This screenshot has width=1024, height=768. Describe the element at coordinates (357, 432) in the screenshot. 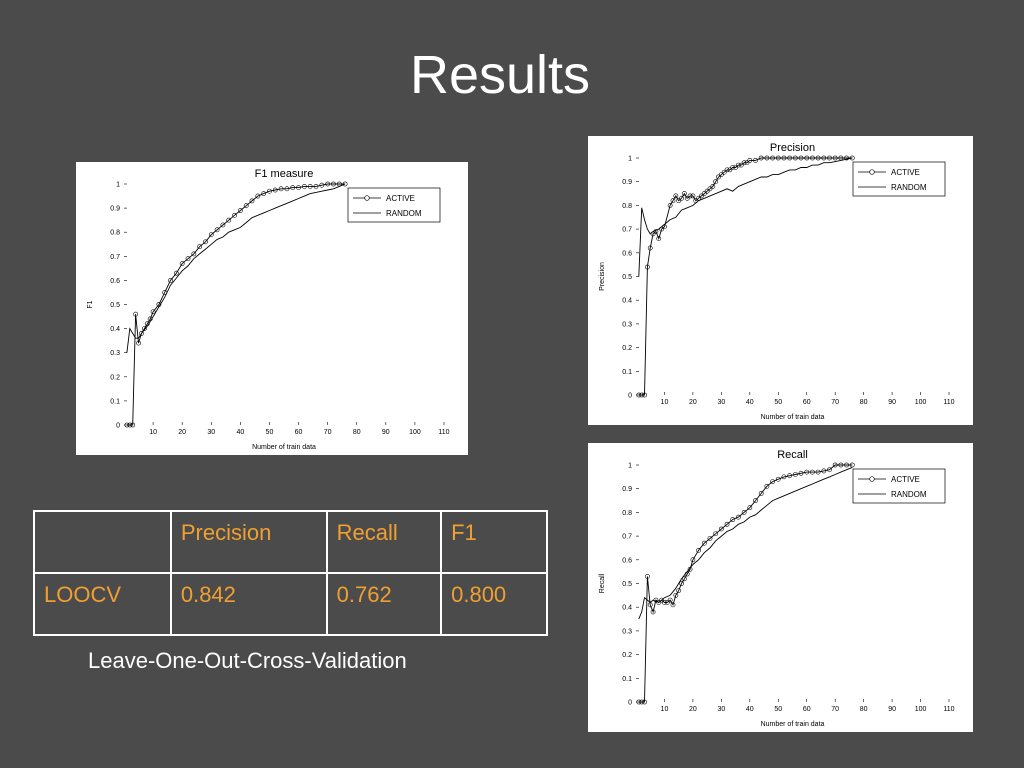

I see `x-tick-label: 80` at that location.